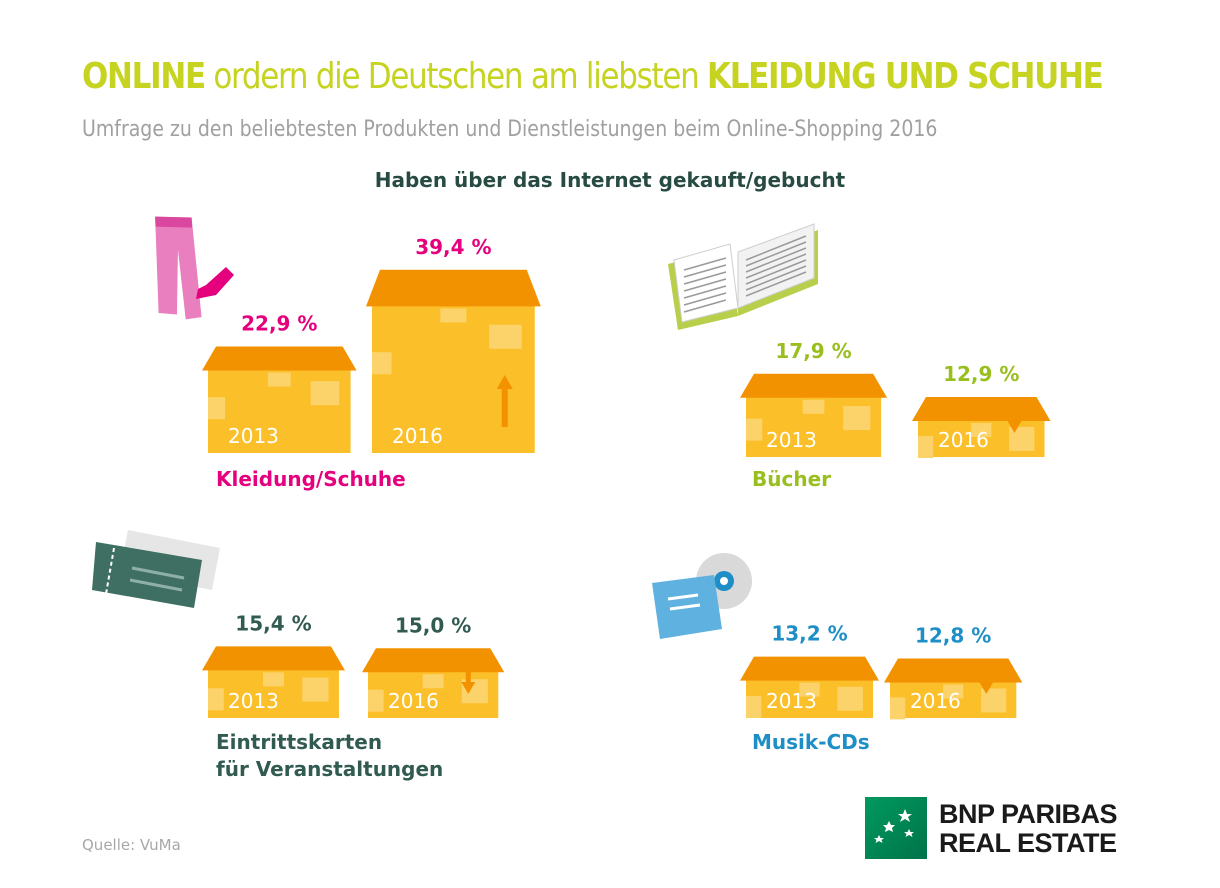  What do you see at coordinates (953, 635) in the screenshot?
I see `data-label: 12,8 %` at bounding box center [953, 635].